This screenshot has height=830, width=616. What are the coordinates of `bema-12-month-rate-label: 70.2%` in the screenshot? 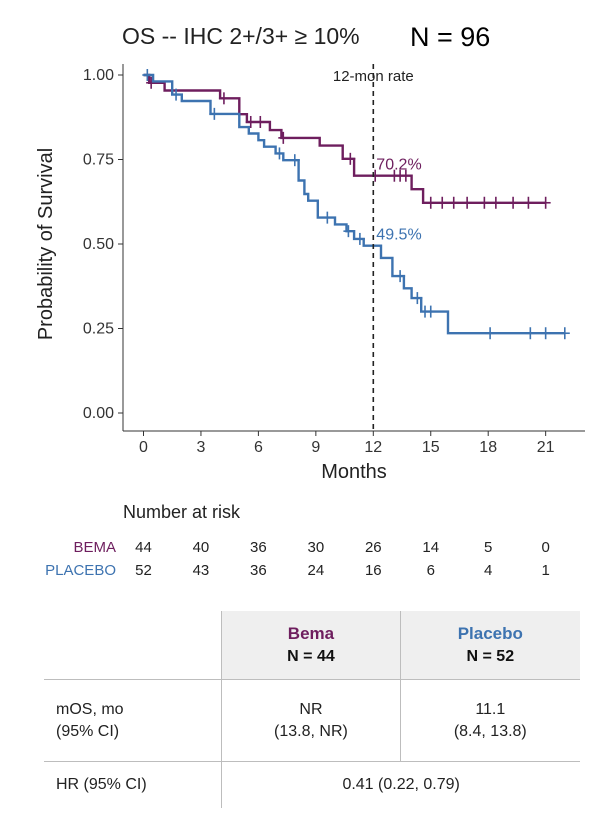 It's located at (398, 165).